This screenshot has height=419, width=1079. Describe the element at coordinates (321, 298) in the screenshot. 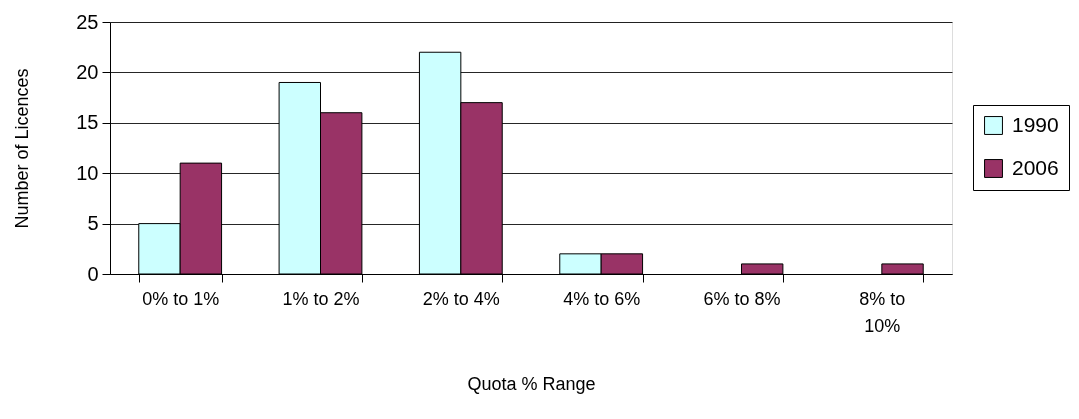

I see `x-tick-label: 1% to 2%` at that location.